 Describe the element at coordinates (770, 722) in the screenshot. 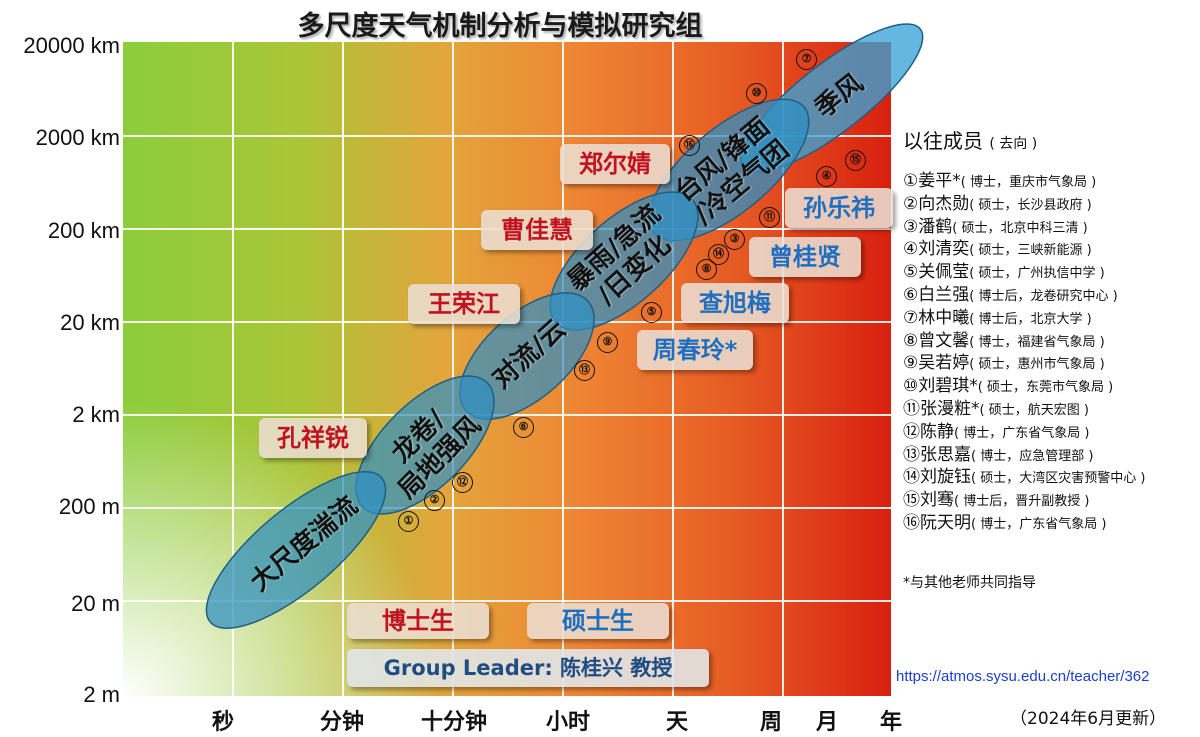

I see `x-tick-week: 周` at that location.